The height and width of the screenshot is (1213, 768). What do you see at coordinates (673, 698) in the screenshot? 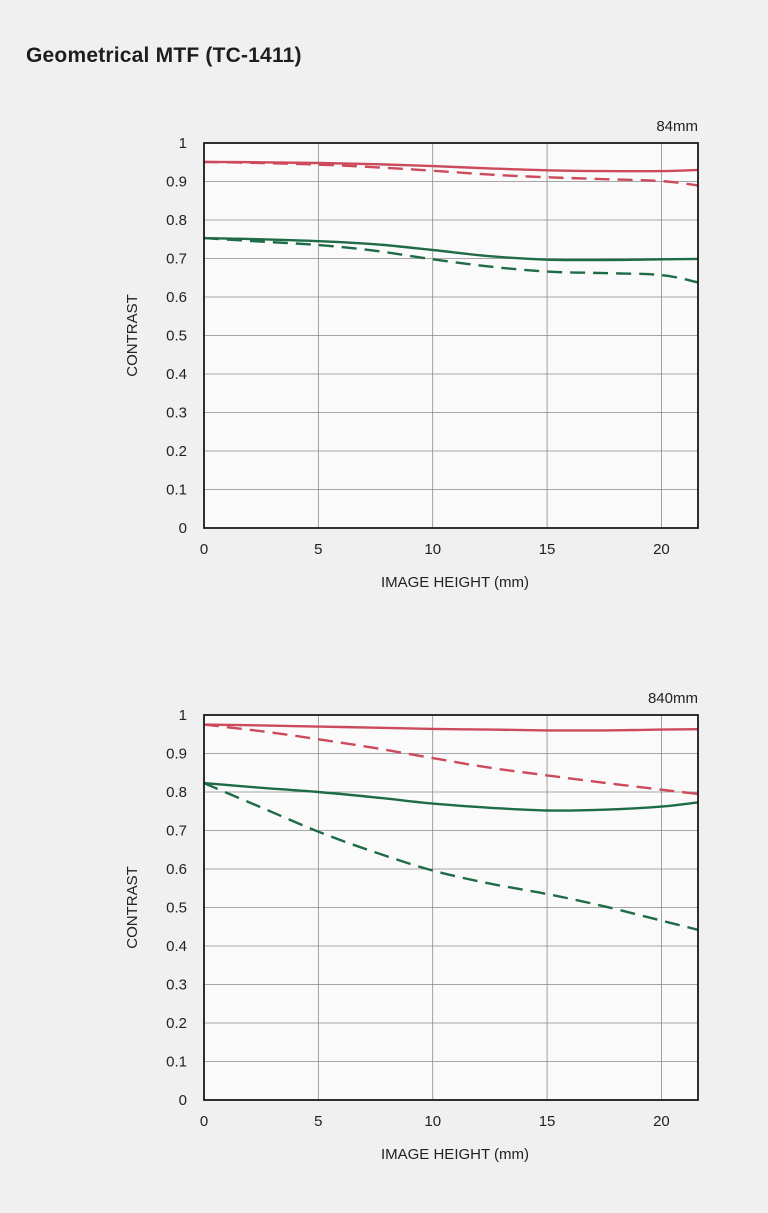
I see `focal-length-label: 840mm` at bounding box center [673, 698].